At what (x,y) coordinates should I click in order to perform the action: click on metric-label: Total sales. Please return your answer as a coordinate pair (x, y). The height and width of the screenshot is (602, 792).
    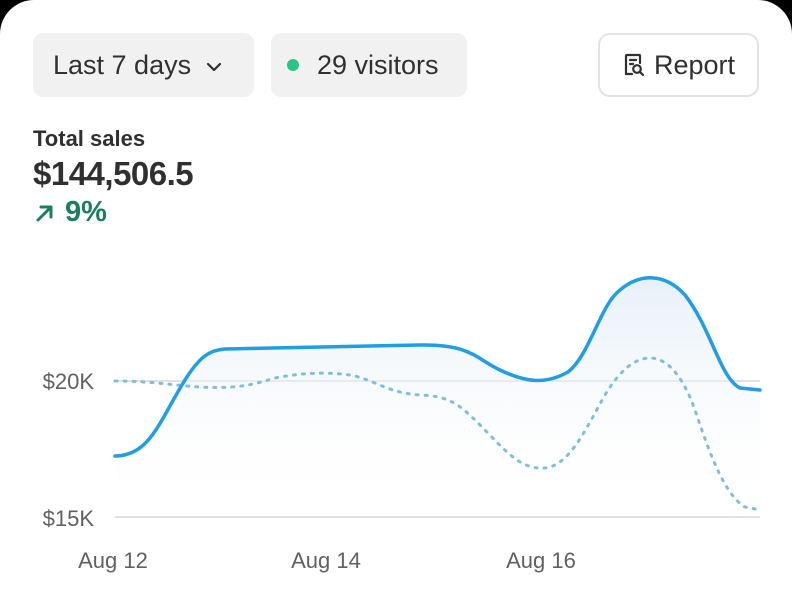
    Looking at the image, I should click on (89, 138).